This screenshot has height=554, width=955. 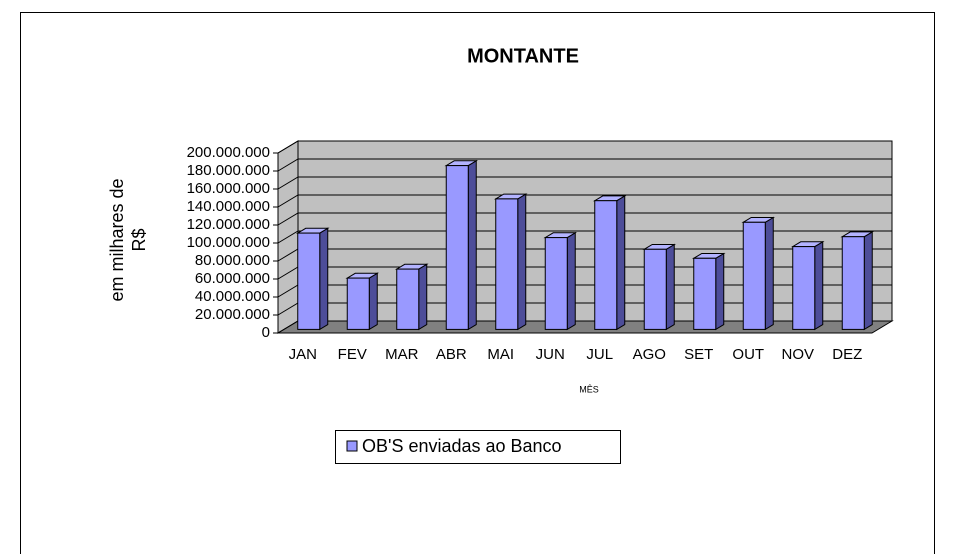 What do you see at coordinates (748, 354) in the screenshot?
I see `x-tick-label: OUT` at bounding box center [748, 354].